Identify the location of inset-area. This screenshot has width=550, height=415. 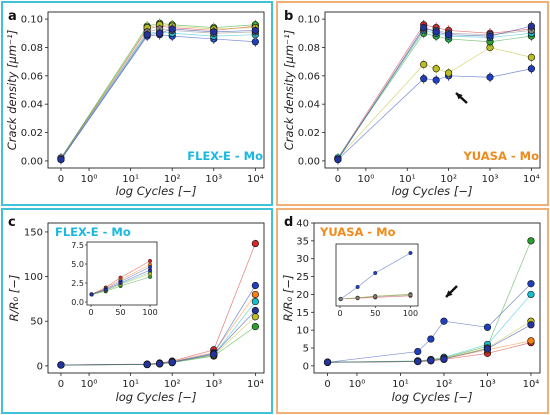
(122, 273).